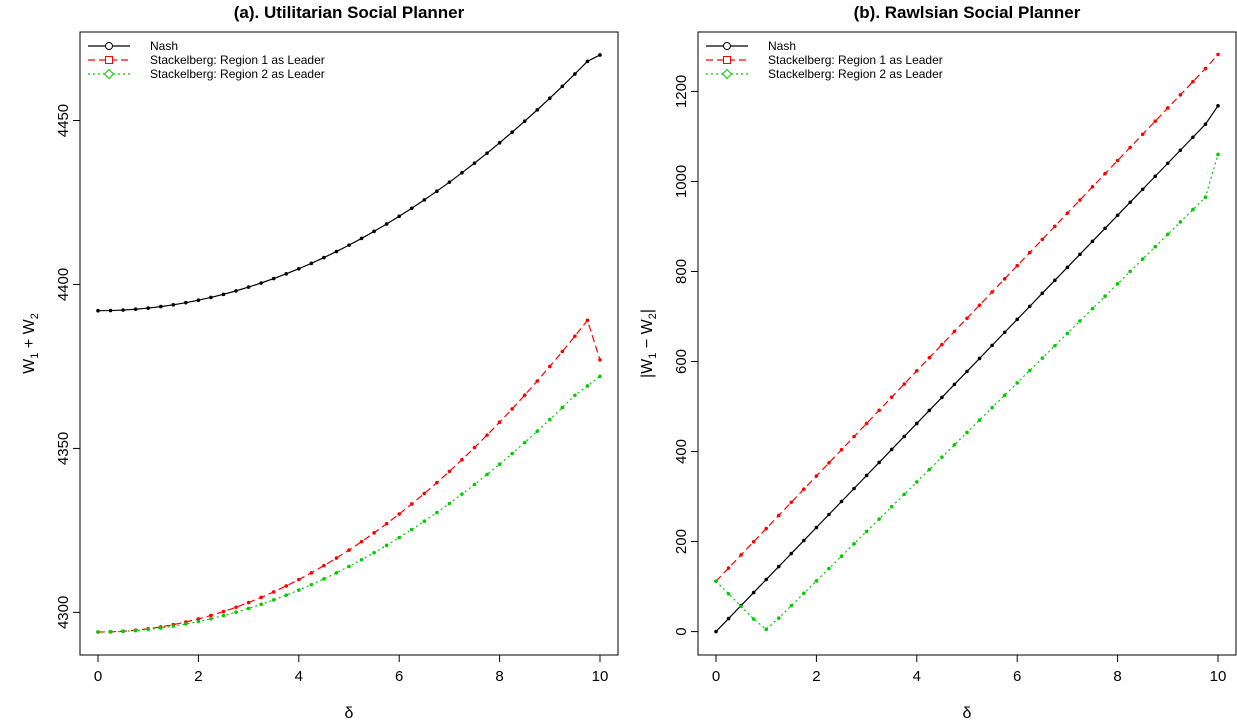 This screenshot has height=723, width=1237. I want to click on panel-title: (a). Utilitarian Social Planner, so click(349, 12).